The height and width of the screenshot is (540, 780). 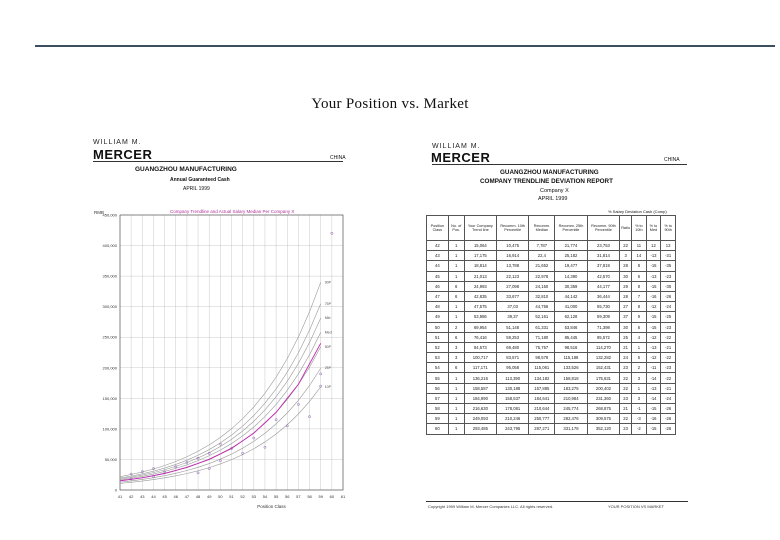 What do you see at coordinates (298, 496) in the screenshot?
I see `x-tick-label: 57` at bounding box center [298, 496].